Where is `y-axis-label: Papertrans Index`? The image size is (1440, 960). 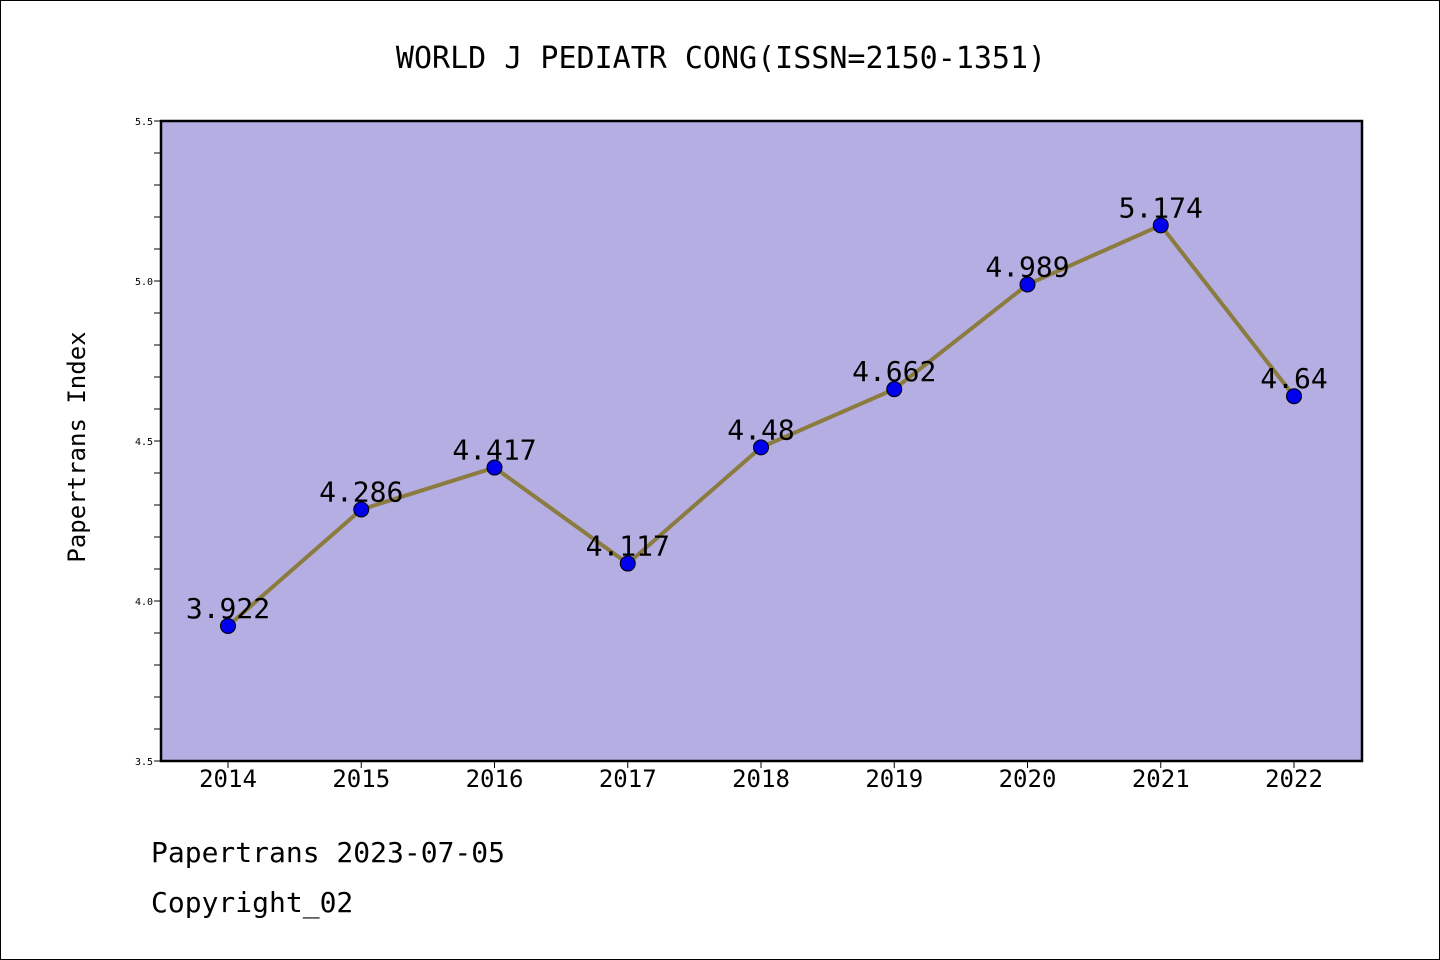 y-axis-label: Papertrans Index is located at coordinates (77, 446).